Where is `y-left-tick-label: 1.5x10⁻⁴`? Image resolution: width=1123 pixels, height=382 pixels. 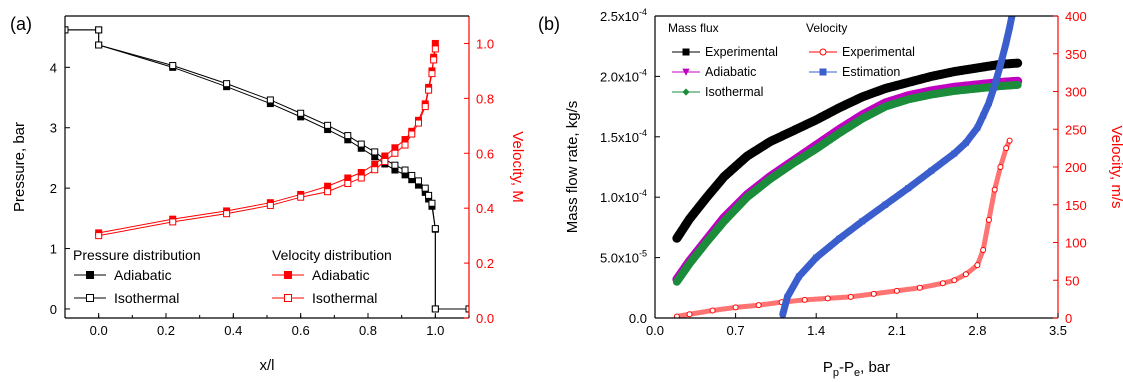
y-left-tick-label: 1.5x10⁻⁴ is located at coordinates (623, 136).